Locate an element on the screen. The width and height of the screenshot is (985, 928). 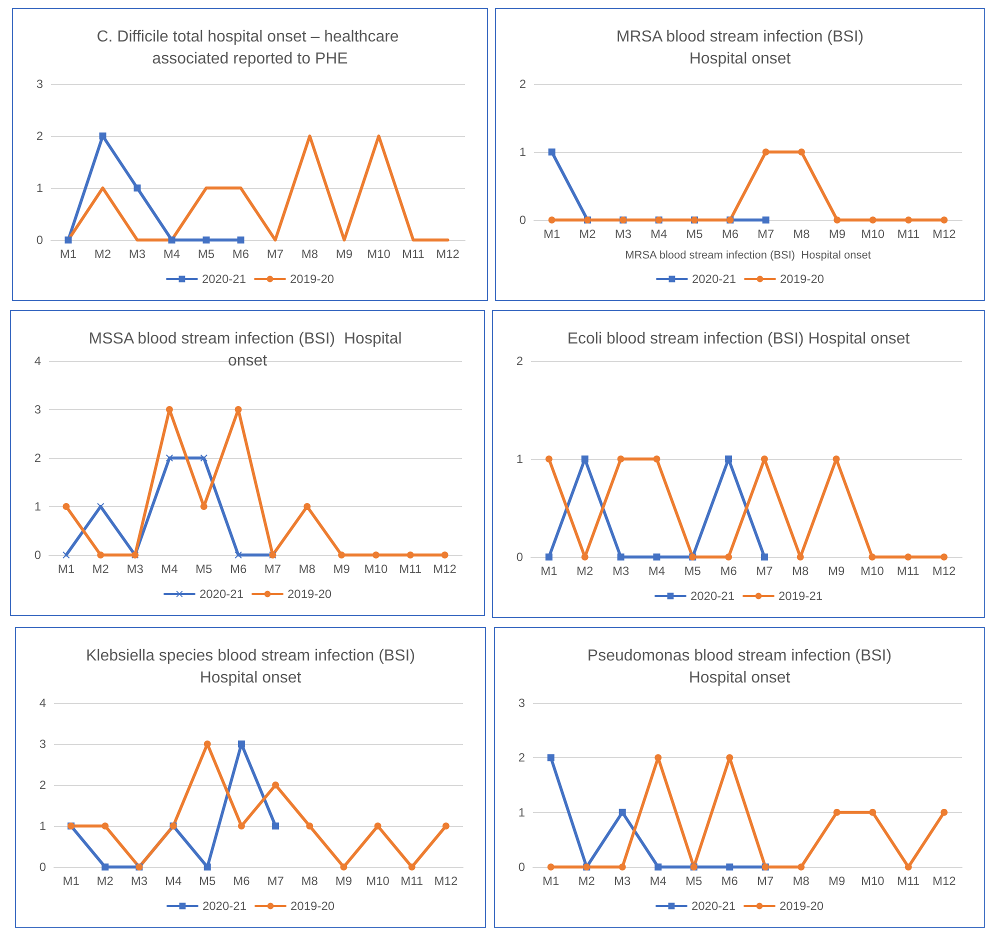
x-axis-title: MRSA blood stream infection (BSI) Hospital onset is located at coordinates (748, 256).